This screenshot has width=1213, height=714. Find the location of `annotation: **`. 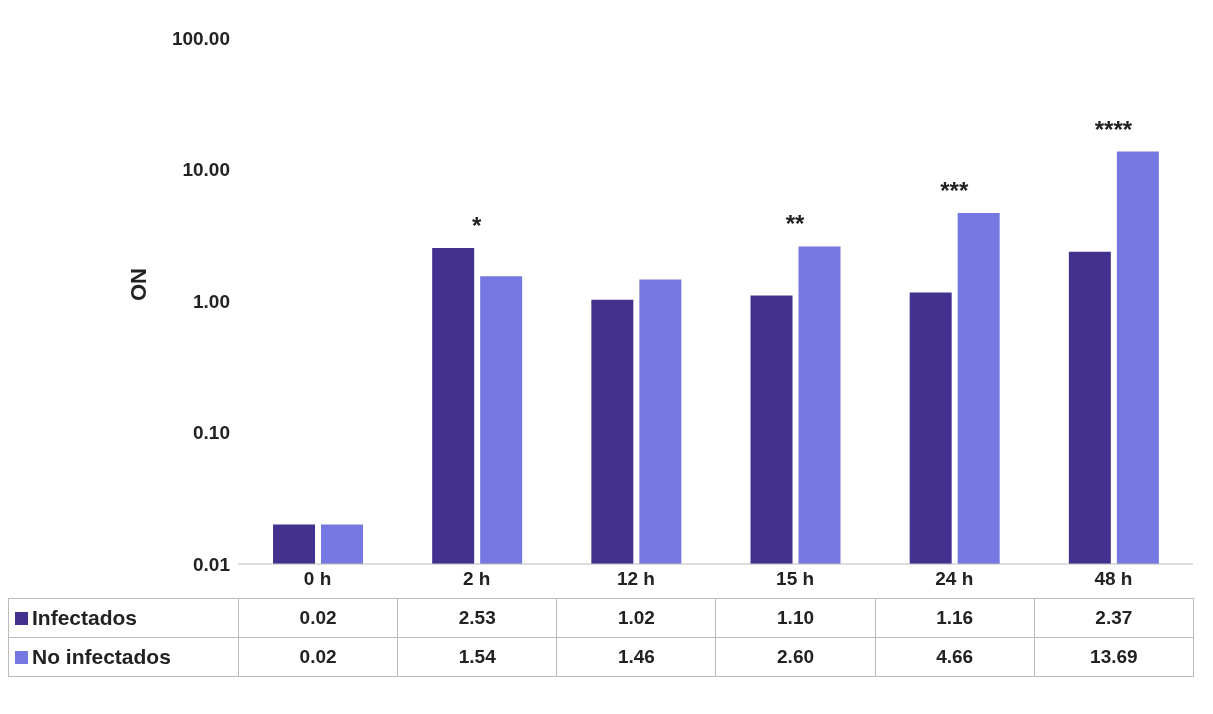

annotation: ** is located at coordinates (795, 224).